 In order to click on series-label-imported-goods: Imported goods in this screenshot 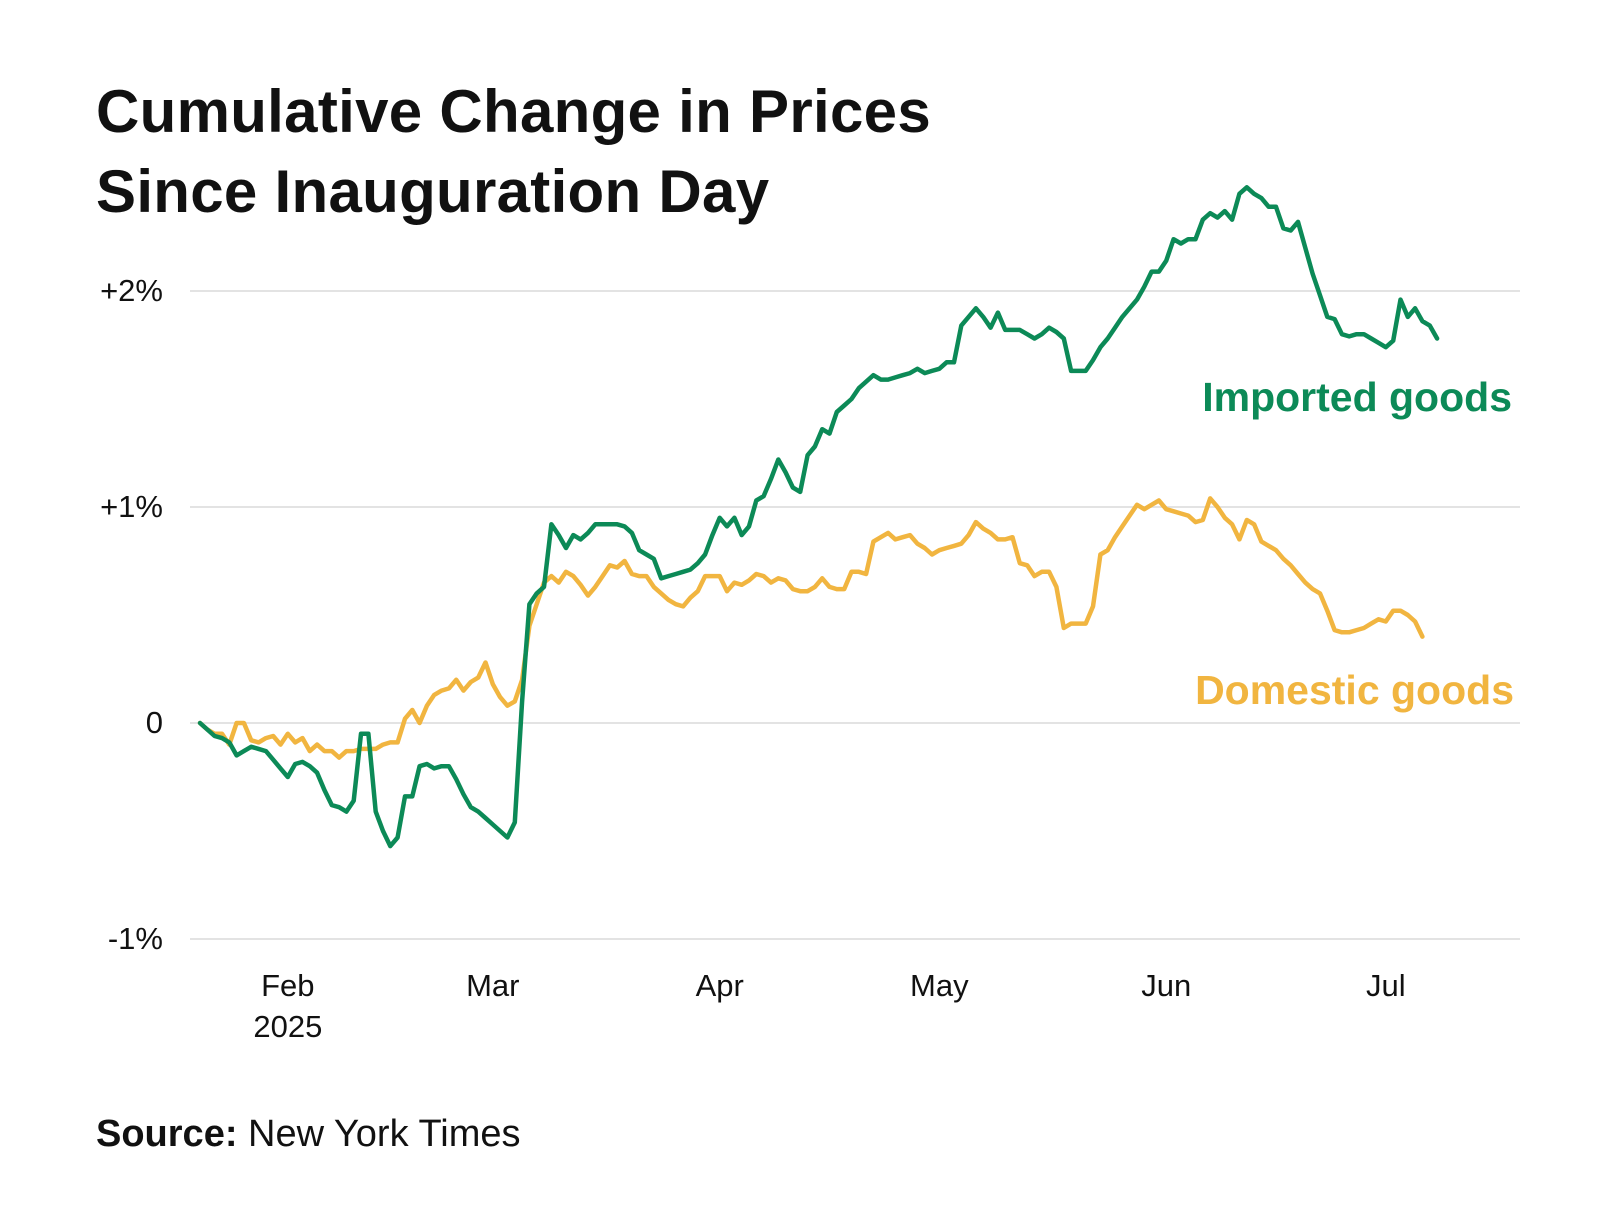, I will do `click(1357, 397)`.